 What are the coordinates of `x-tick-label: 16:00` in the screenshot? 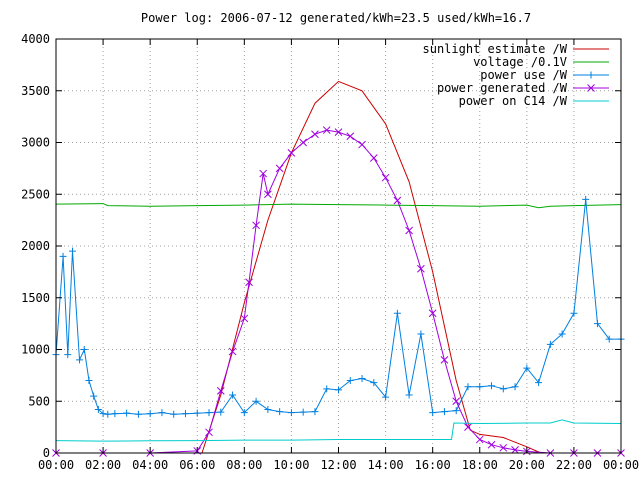 It's located at (433, 465).